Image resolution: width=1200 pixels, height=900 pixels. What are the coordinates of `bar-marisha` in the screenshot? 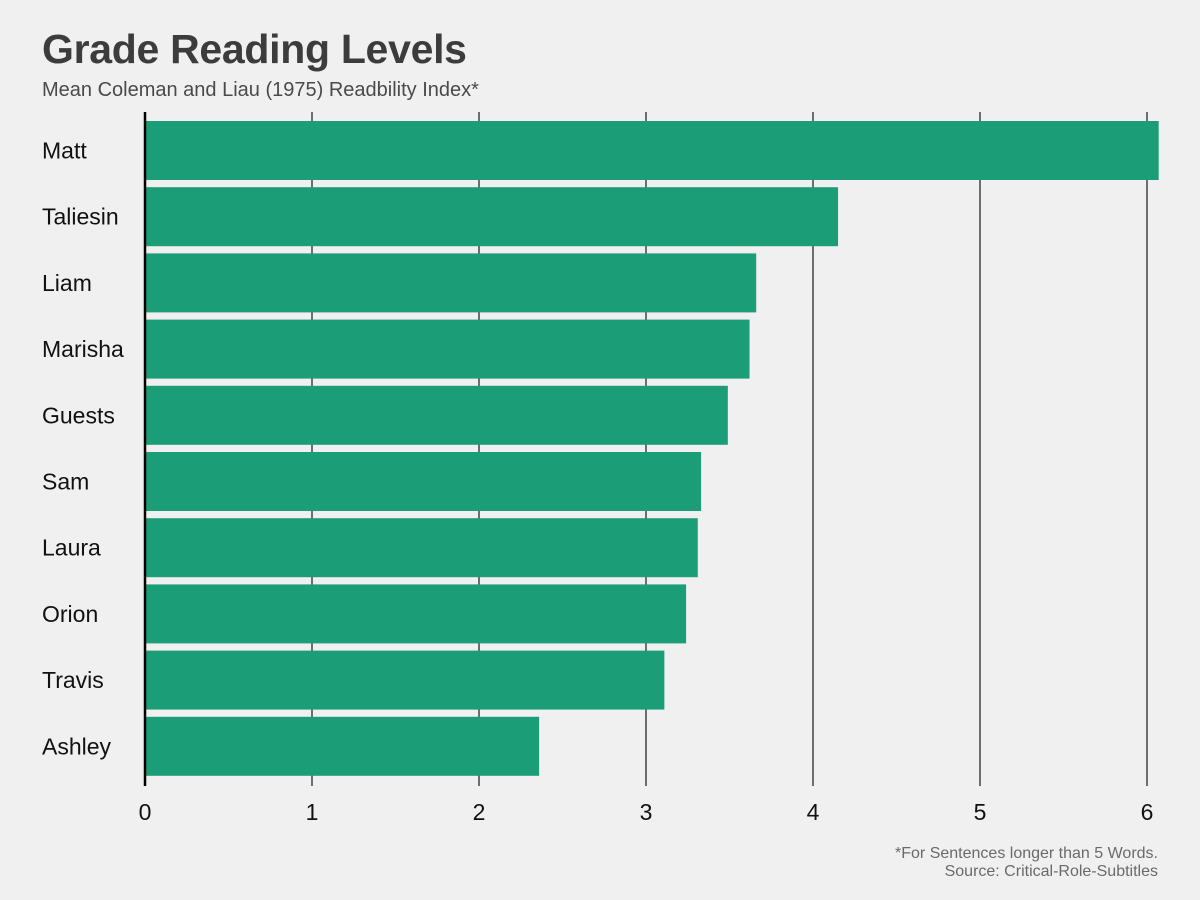 It's located at (447, 349).